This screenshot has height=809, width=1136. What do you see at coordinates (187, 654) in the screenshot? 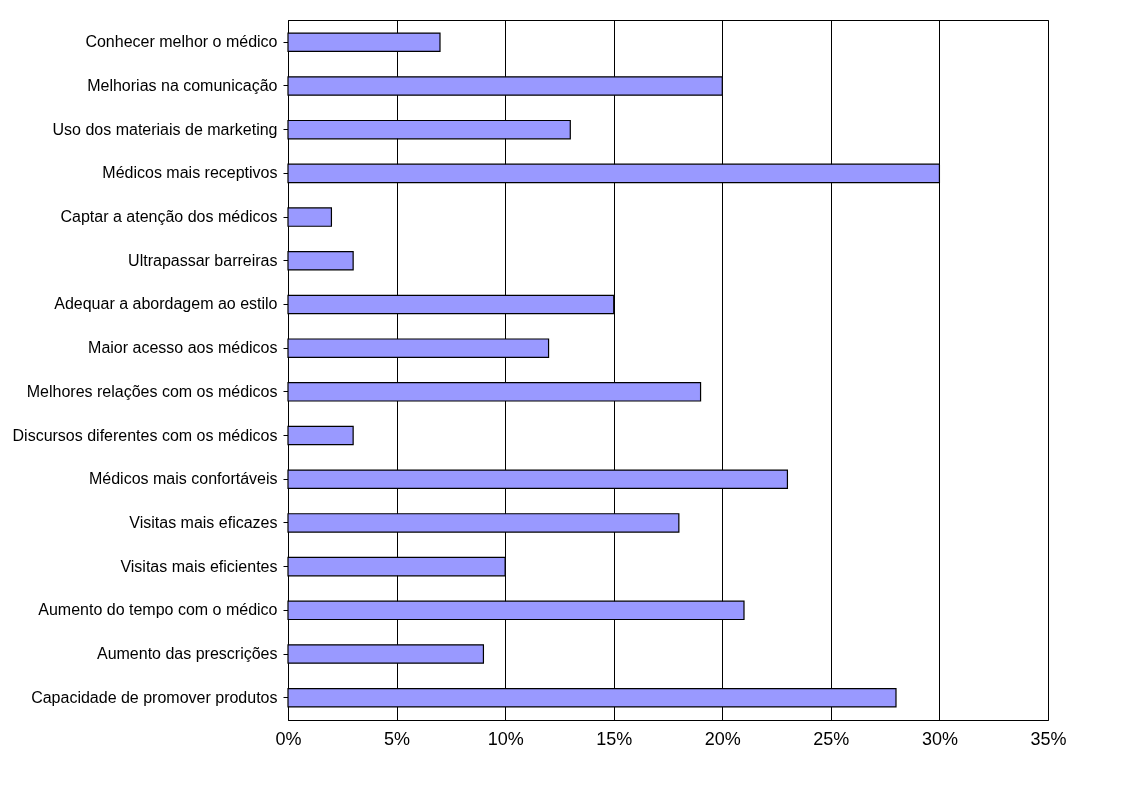
I see `y-tick-label: Aumento das prescrições` at bounding box center [187, 654].